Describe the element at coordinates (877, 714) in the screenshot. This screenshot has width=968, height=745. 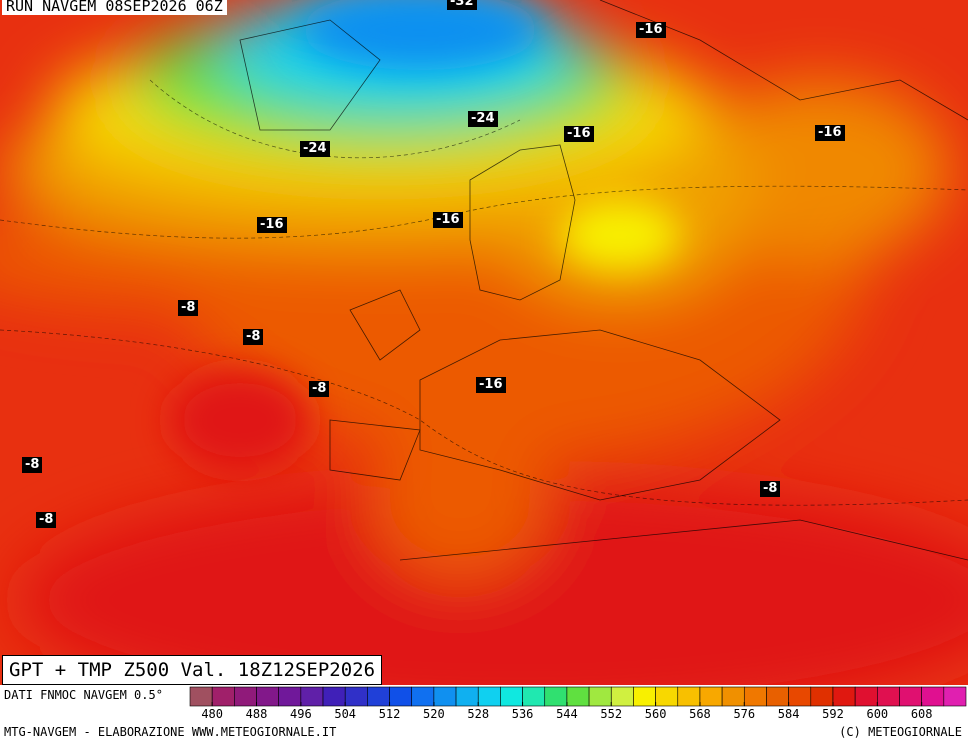
I see `colorbar-tick-label: 600` at that location.